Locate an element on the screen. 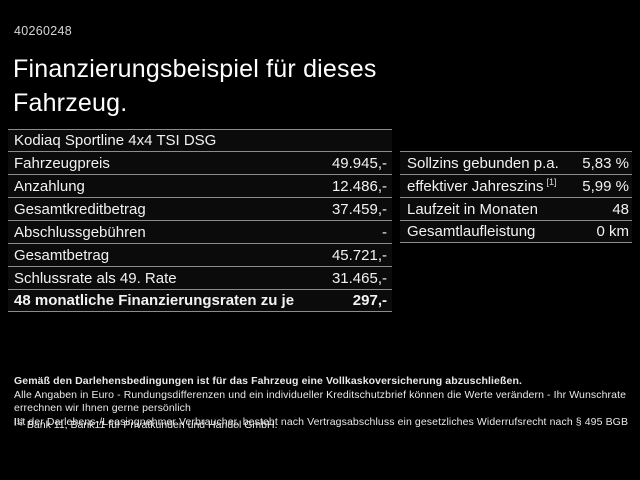  table-row: Gesamtbetrag 45.721,- is located at coordinates (200, 254).